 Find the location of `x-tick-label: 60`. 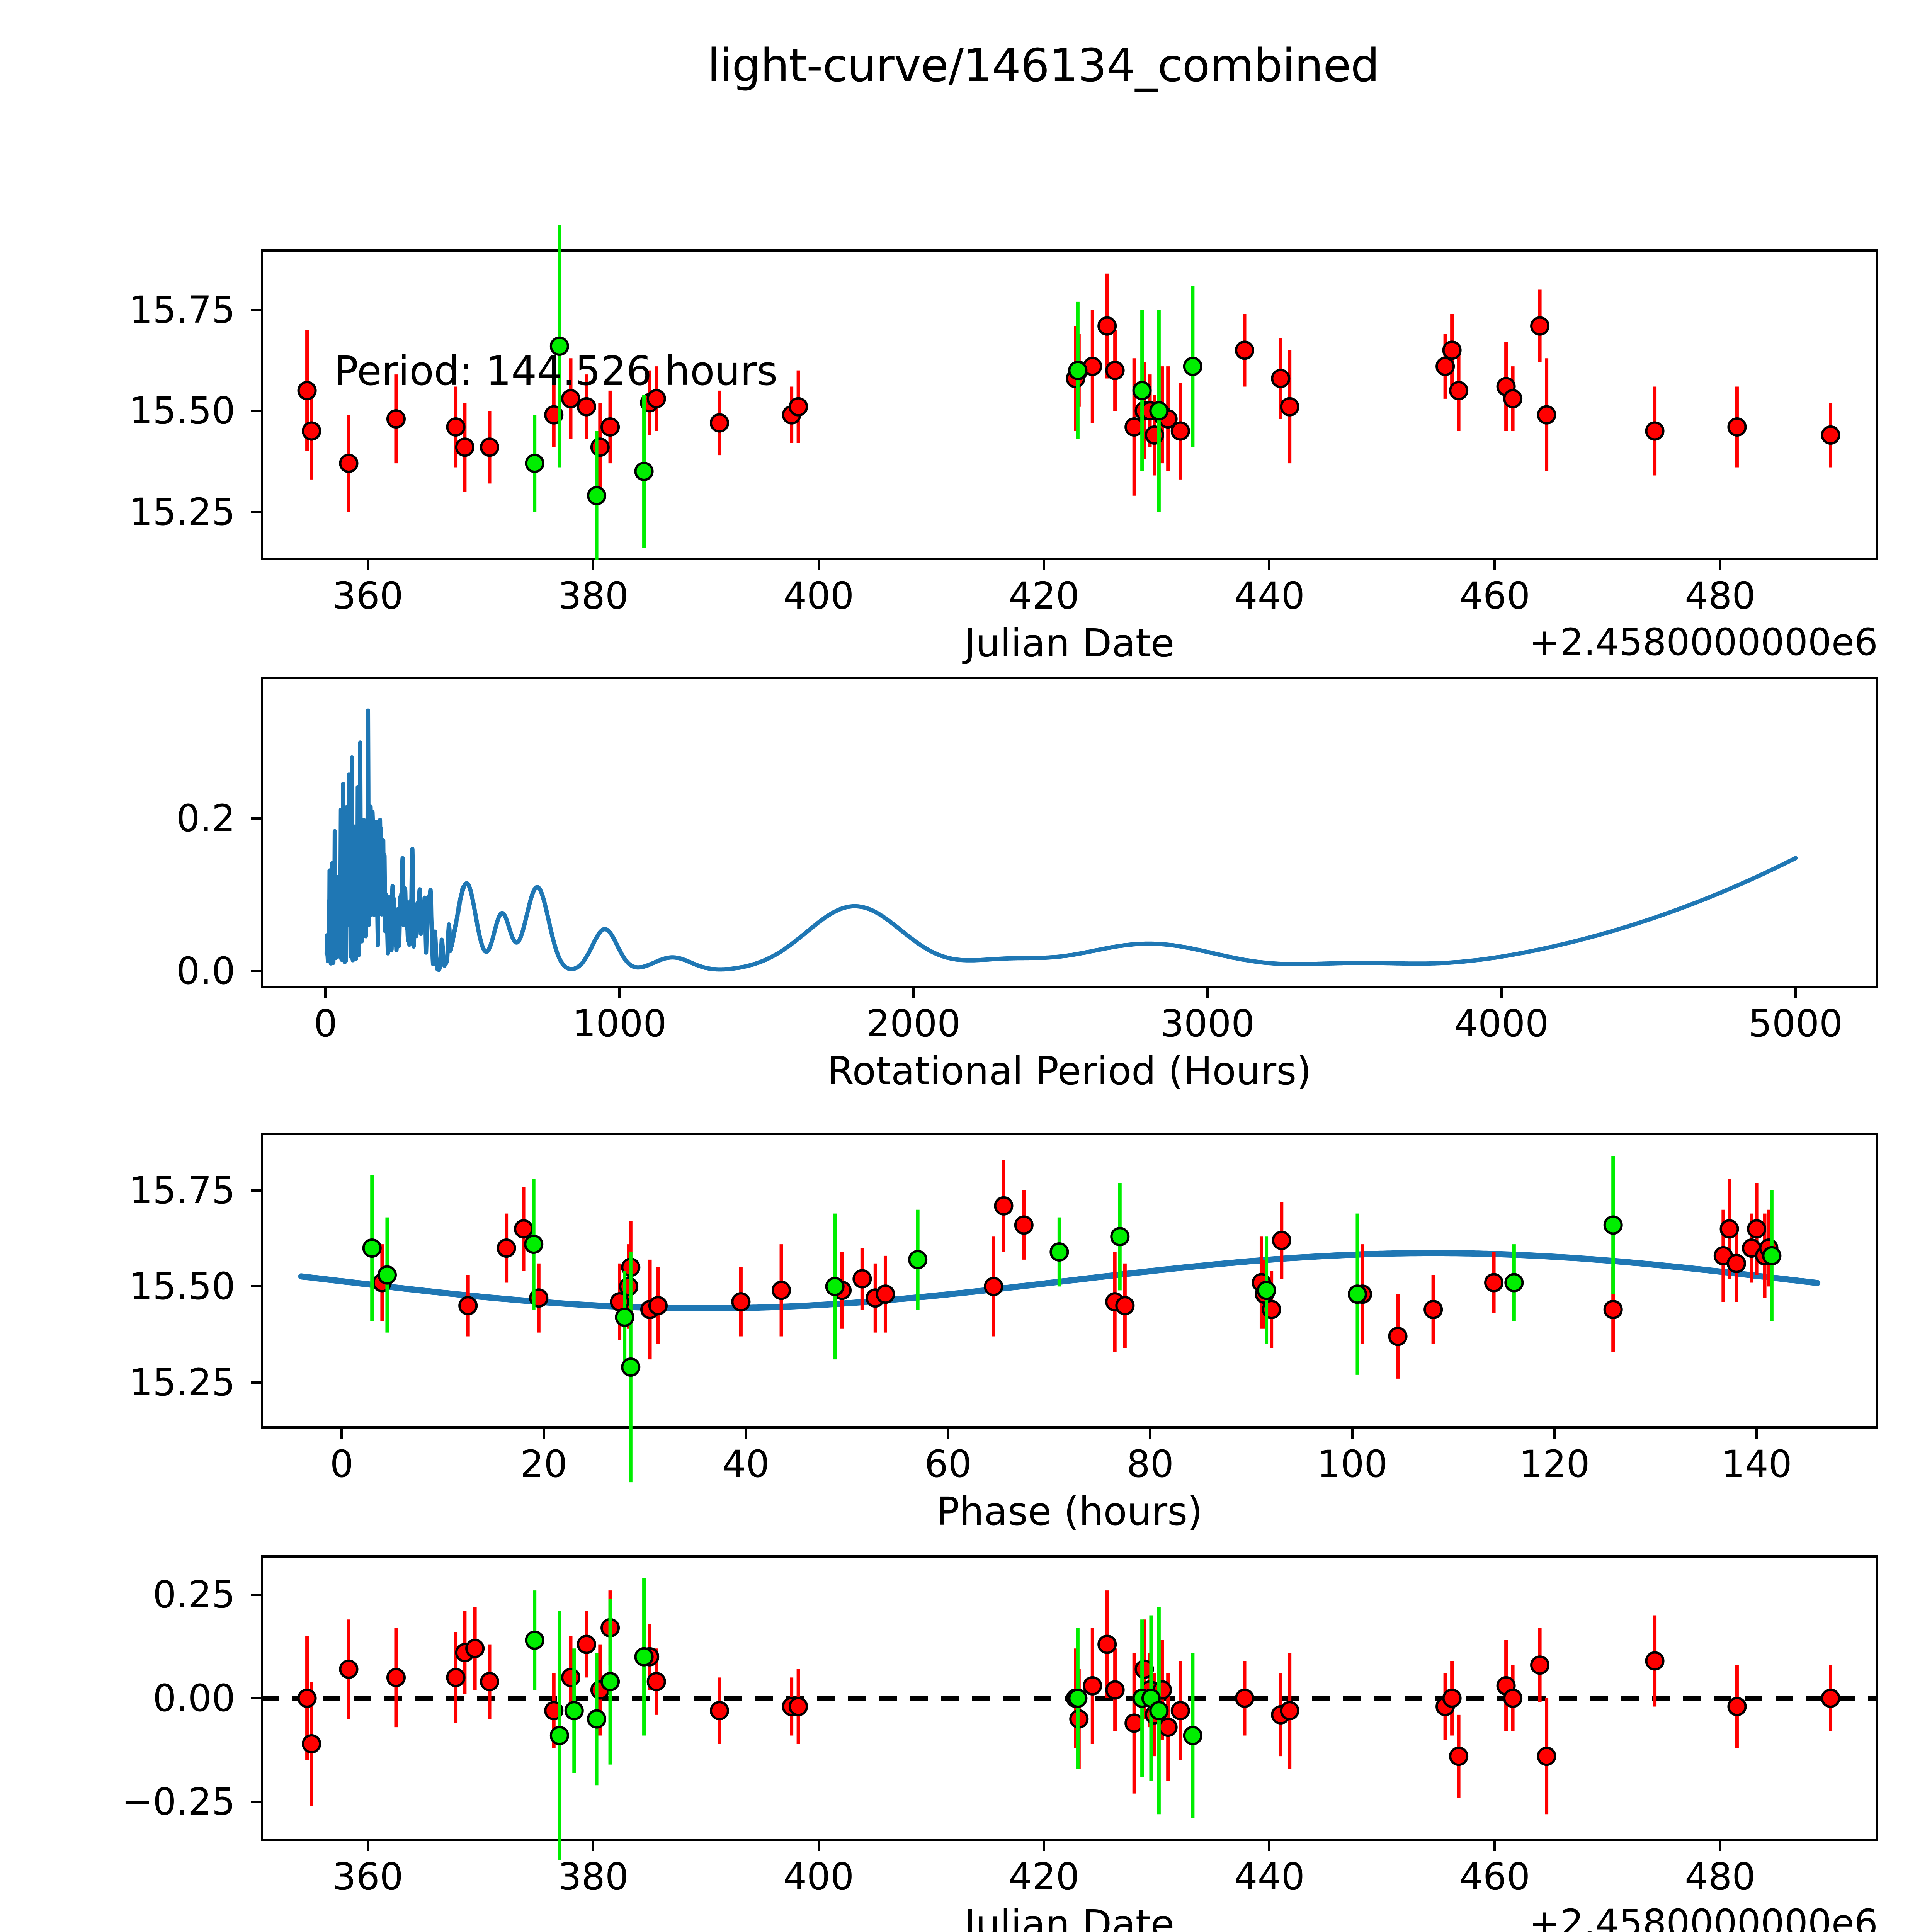

x-tick-label: 60 is located at coordinates (948, 1464).